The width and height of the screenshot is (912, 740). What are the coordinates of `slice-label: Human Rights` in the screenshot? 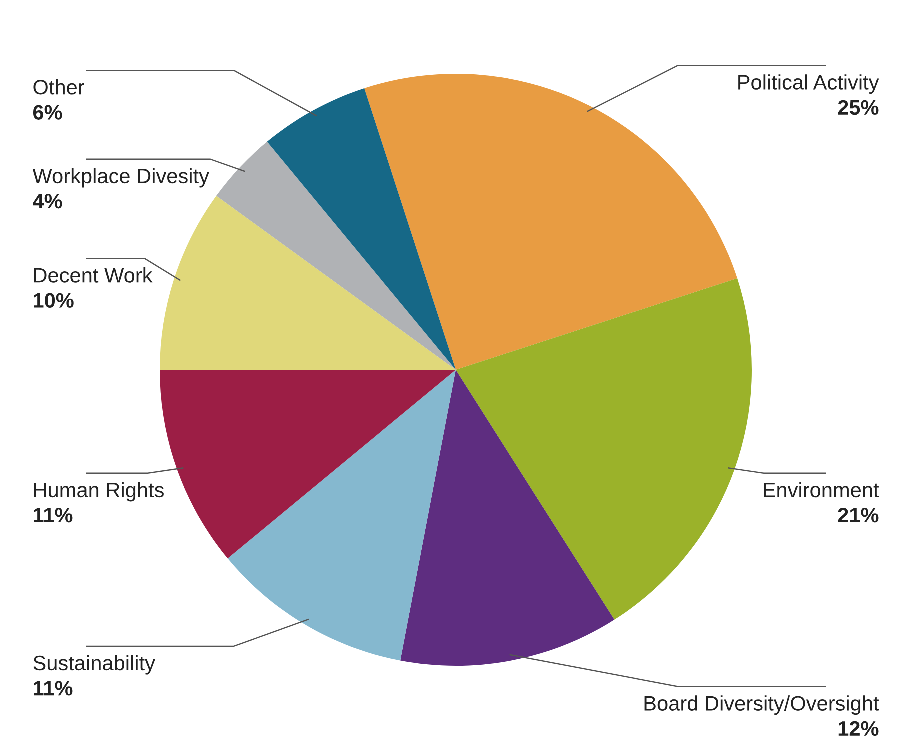 It's located at (99, 492).